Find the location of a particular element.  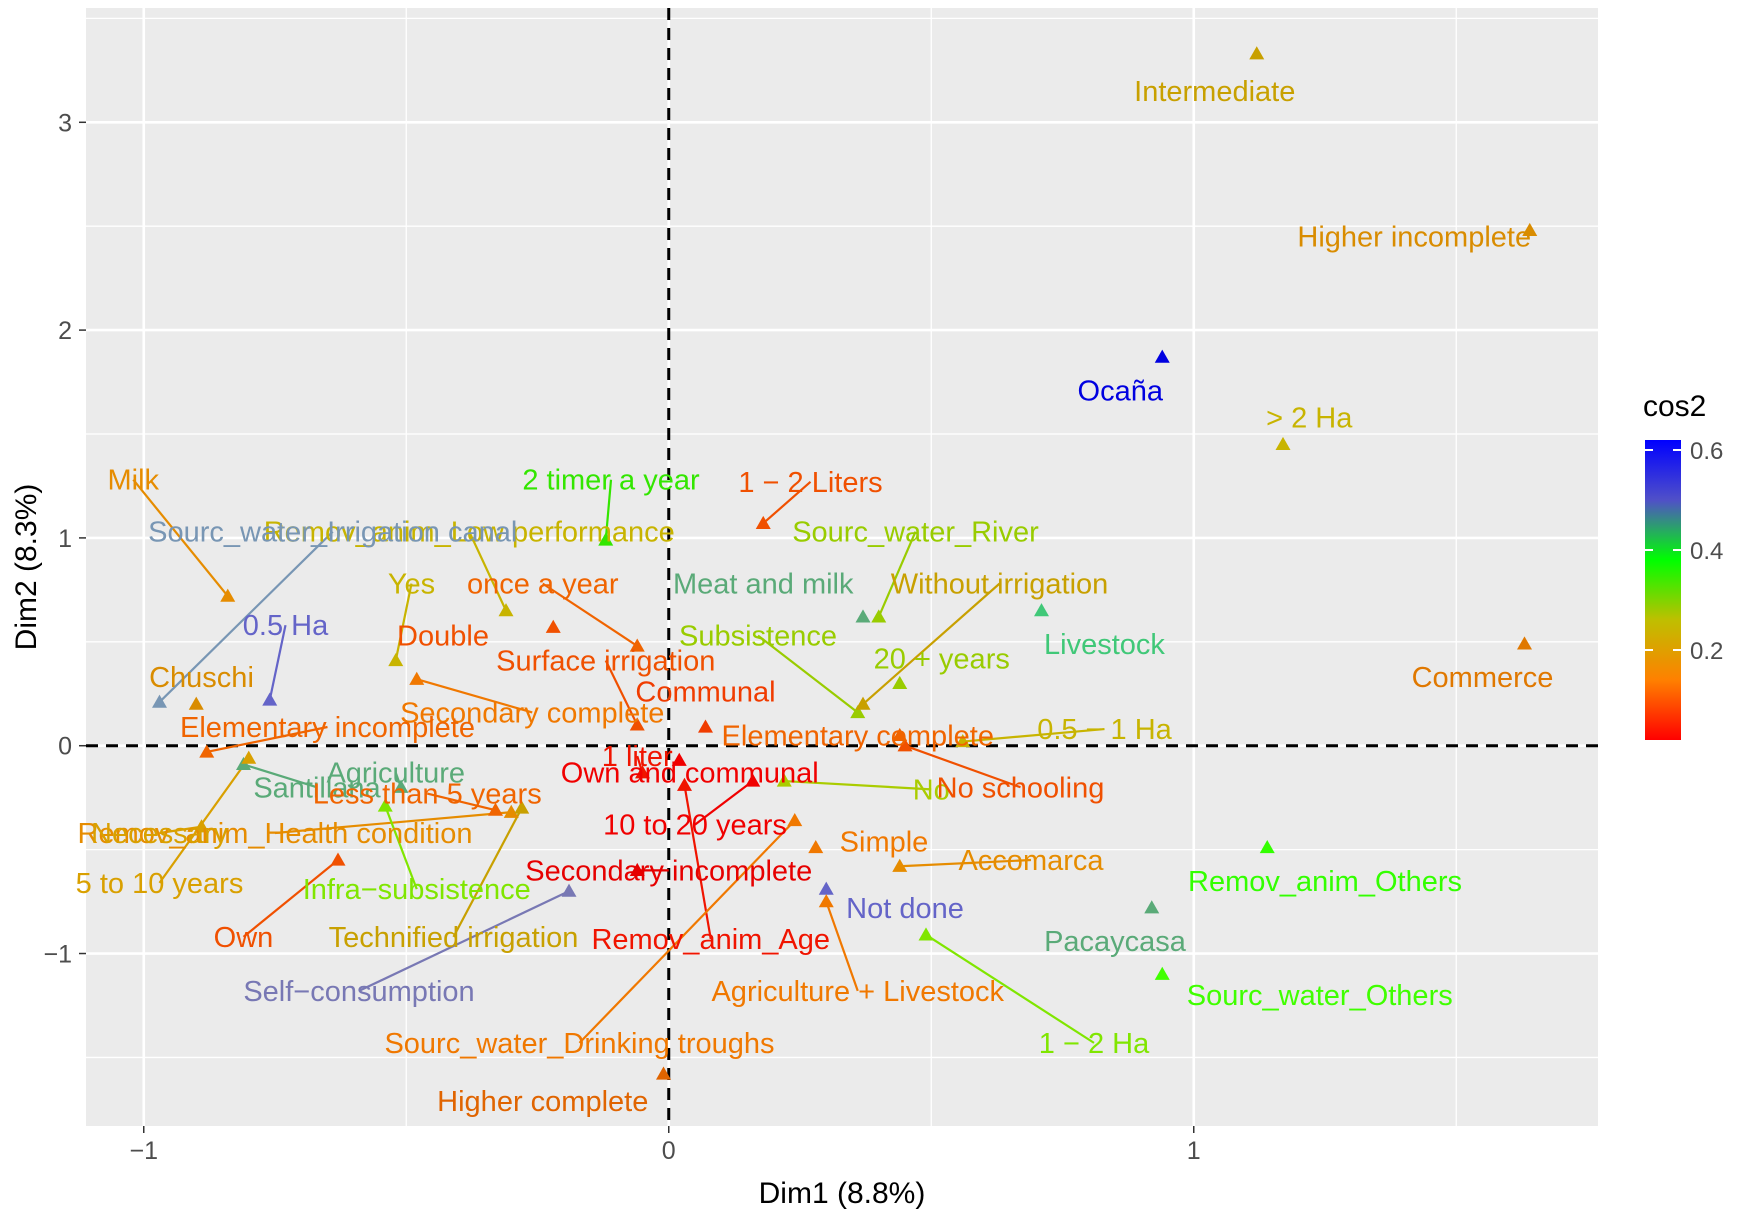

point-label: Higher complete is located at coordinates (542, 1102).